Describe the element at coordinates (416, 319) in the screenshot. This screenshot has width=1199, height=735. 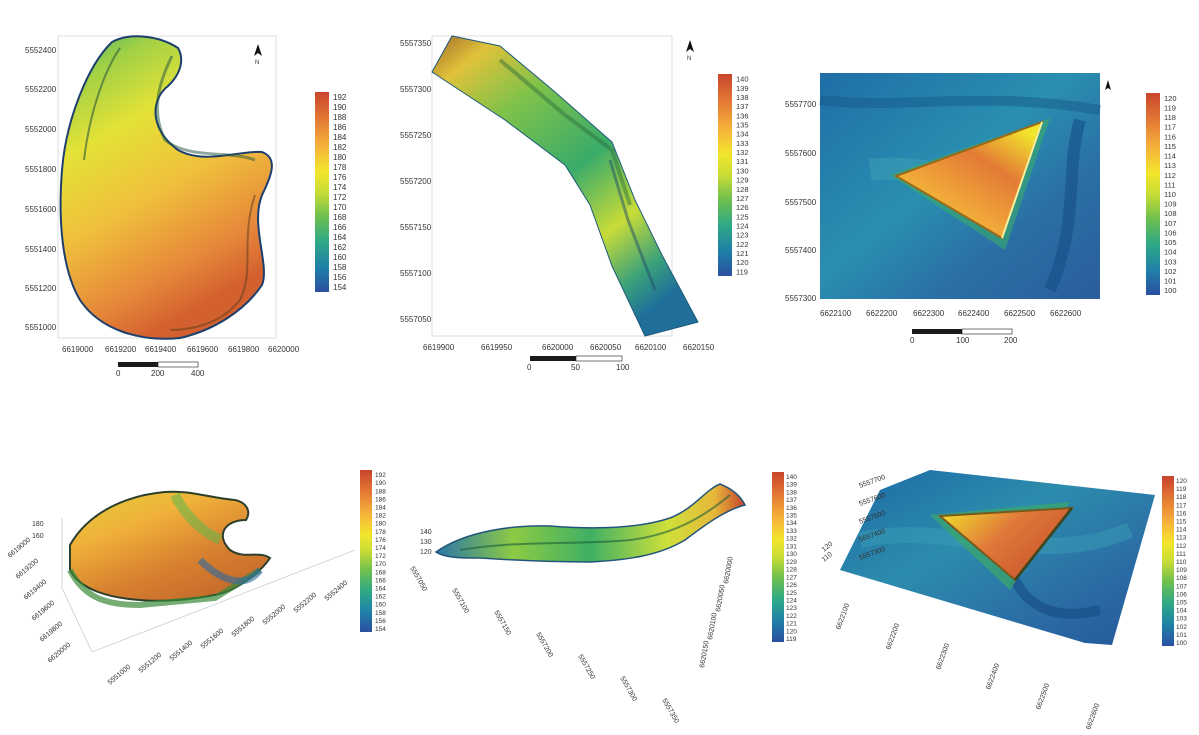
I see `y-tick: 5557050` at that location.